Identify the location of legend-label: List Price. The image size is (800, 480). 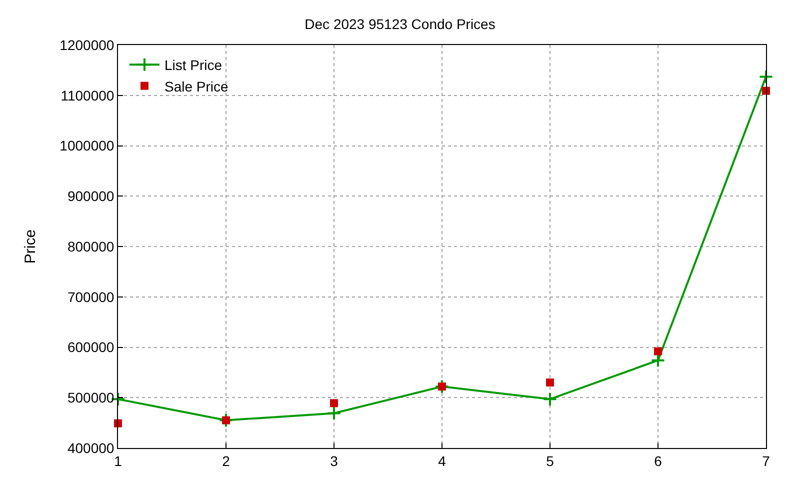
(193, 65).